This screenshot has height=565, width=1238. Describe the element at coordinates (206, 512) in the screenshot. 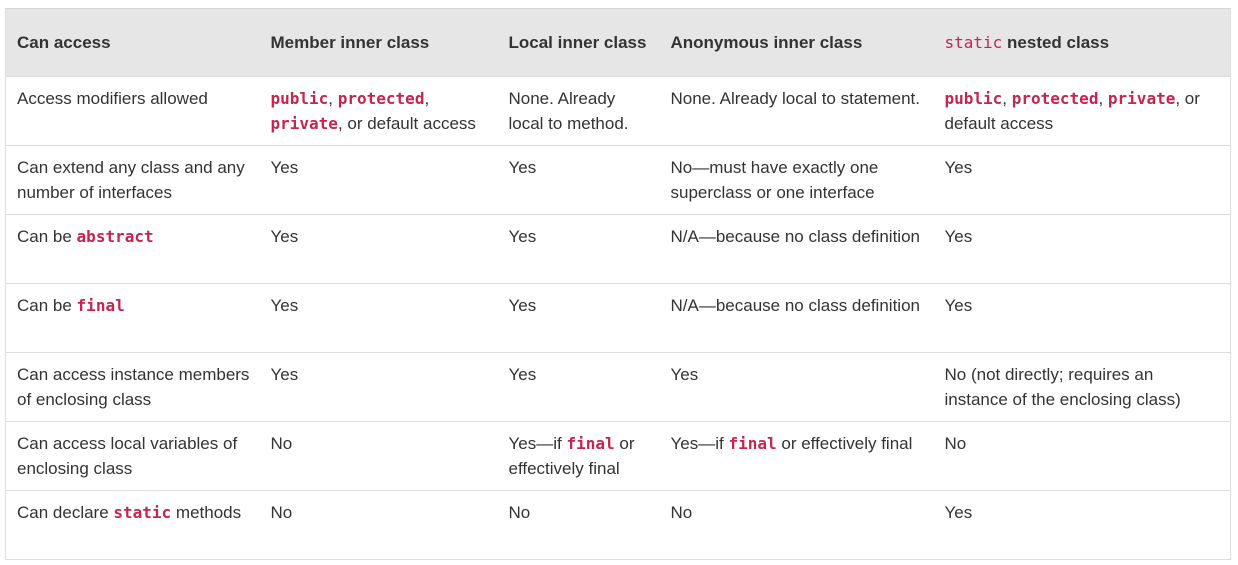

I see `row-label-text: methods` at that location.